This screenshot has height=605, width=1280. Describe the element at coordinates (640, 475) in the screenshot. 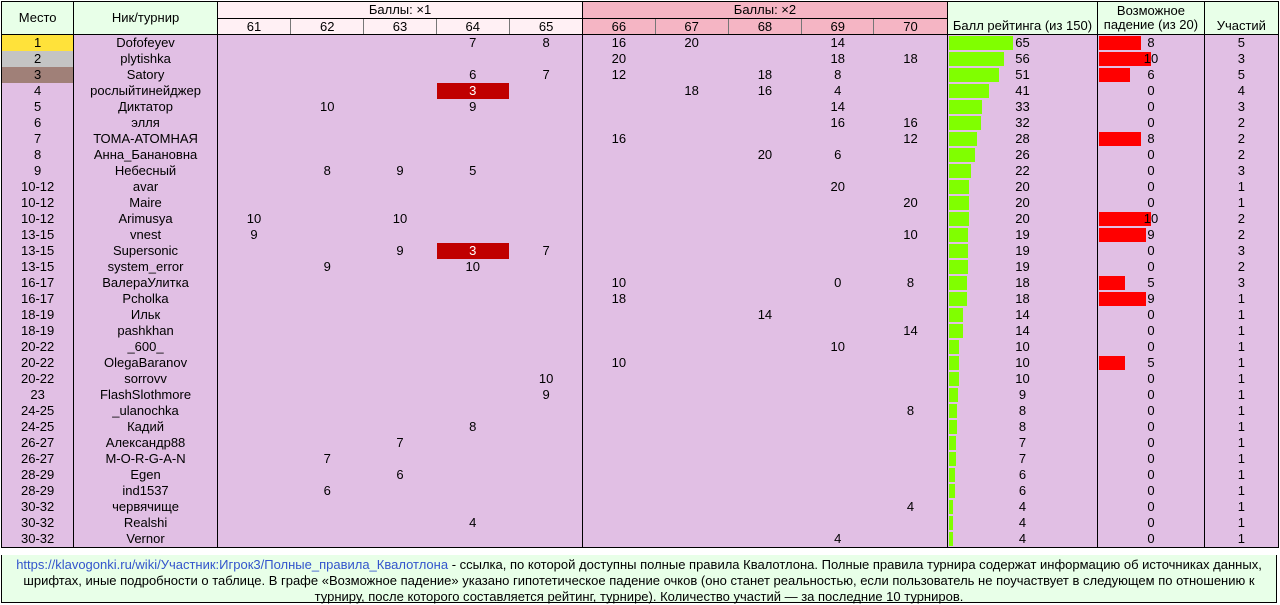

I see `table-row: 28-29 Egen 6 6 0 1` at that location.